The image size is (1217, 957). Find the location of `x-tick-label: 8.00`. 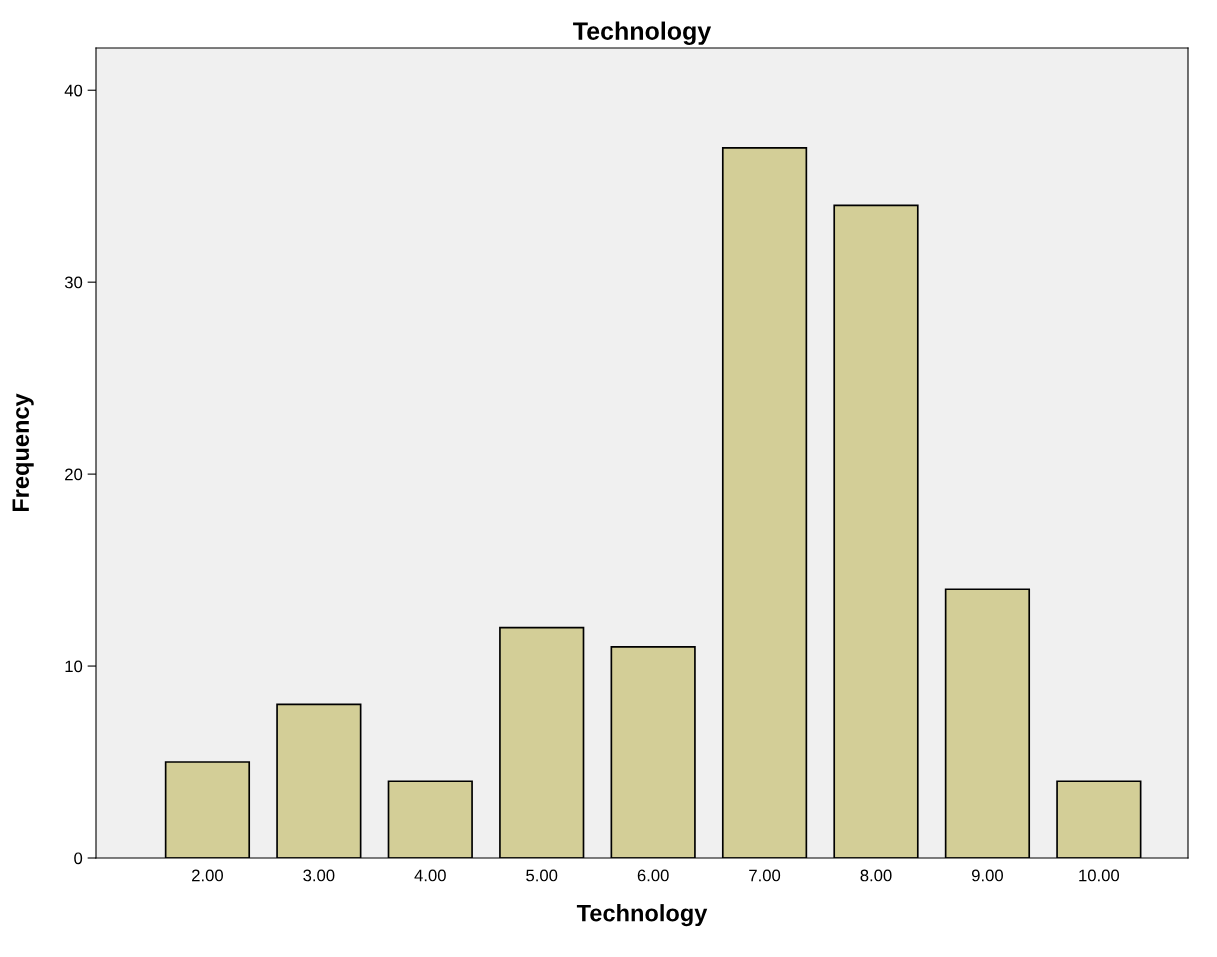

x-tick-label: 8.00 is located at coordinates (876, 875).